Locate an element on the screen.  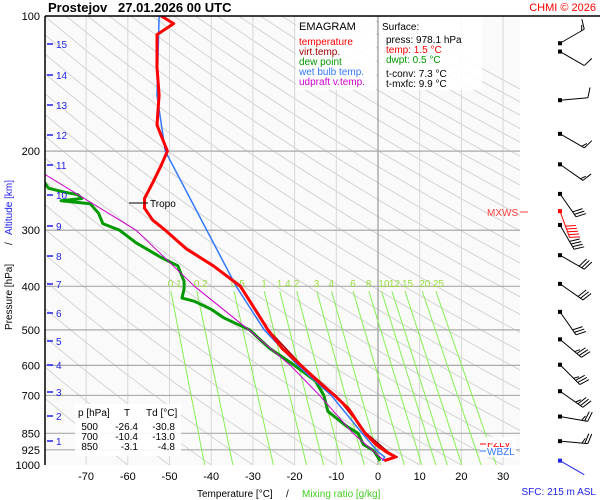
mixing-ratio-label: 1 is located at coordinates (264, 284).